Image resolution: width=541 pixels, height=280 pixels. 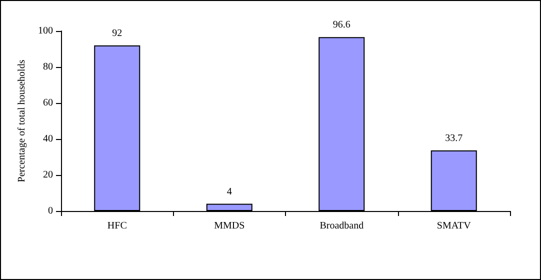 I want to click on y-axis-title: Percentage of total households, so click(x=22, y=121).